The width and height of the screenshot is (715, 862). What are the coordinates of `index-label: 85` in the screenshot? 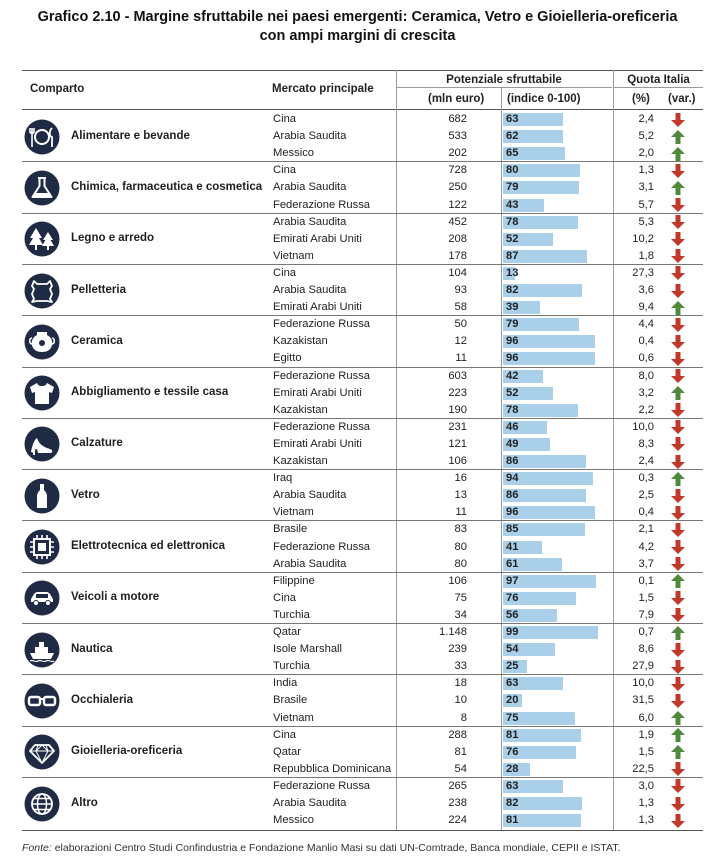 It's located at (512, 529).